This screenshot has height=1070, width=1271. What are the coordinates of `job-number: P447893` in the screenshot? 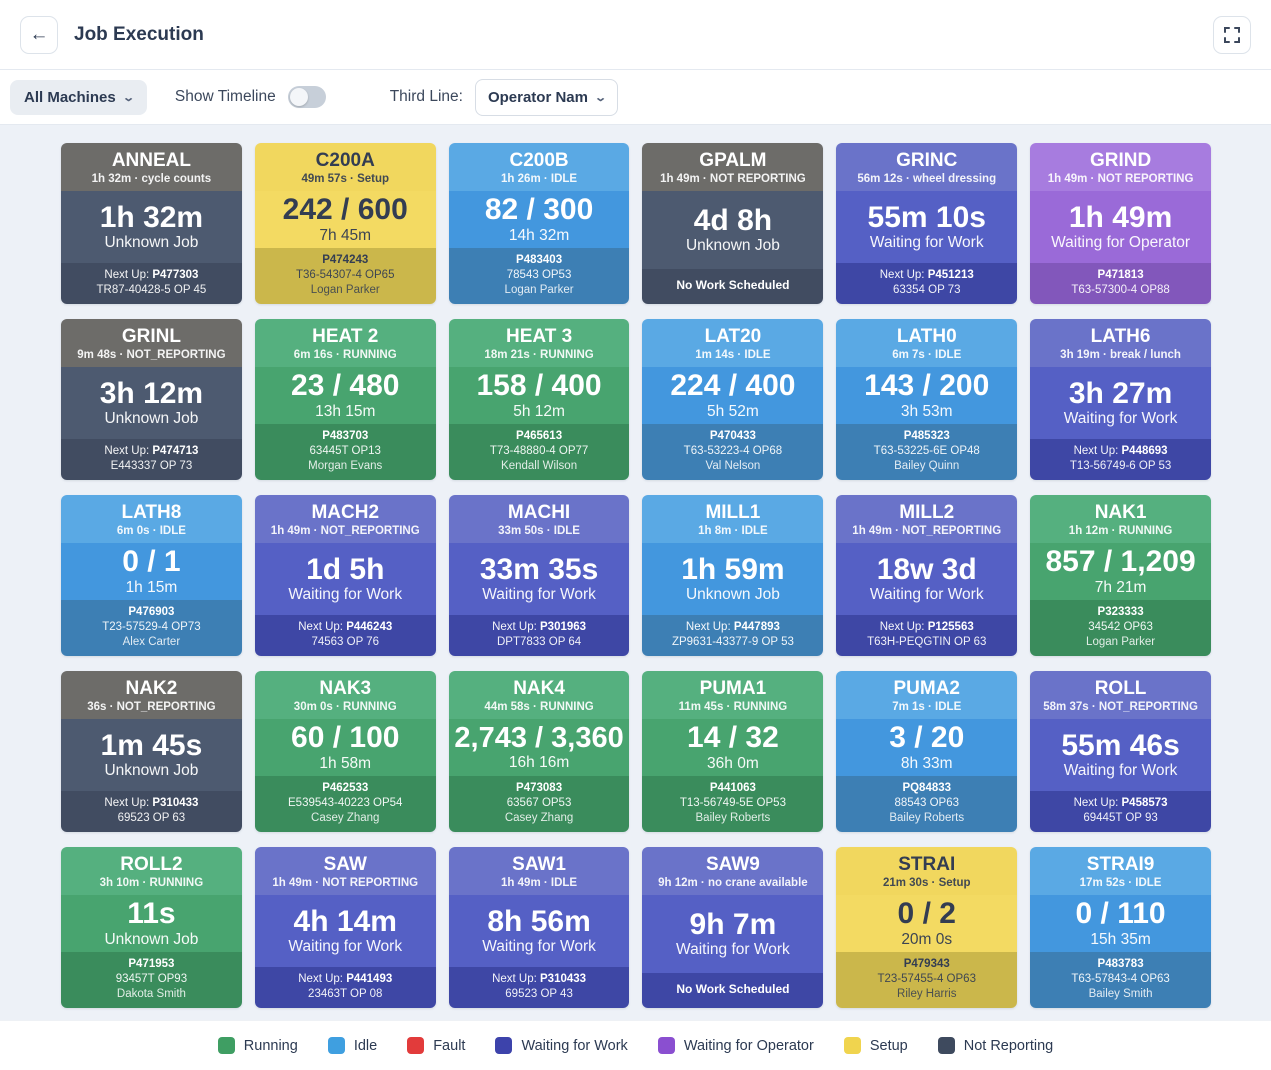 It's located at (756, 627).